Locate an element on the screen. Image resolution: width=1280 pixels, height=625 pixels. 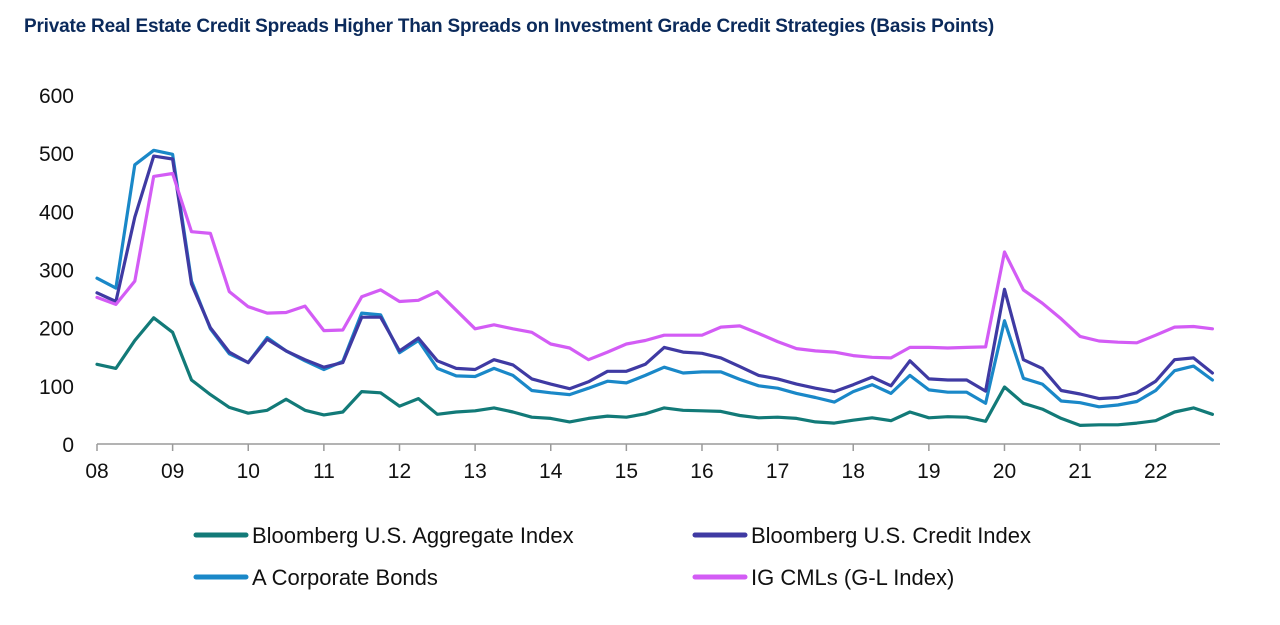
legend-label: A Corporate Bonds is located at coordinates (345, 577).